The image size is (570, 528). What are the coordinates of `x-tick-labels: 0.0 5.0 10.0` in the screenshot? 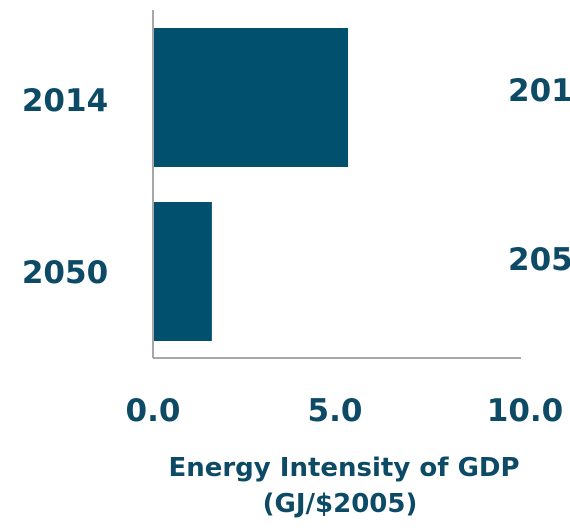 It's located at (345, 411).